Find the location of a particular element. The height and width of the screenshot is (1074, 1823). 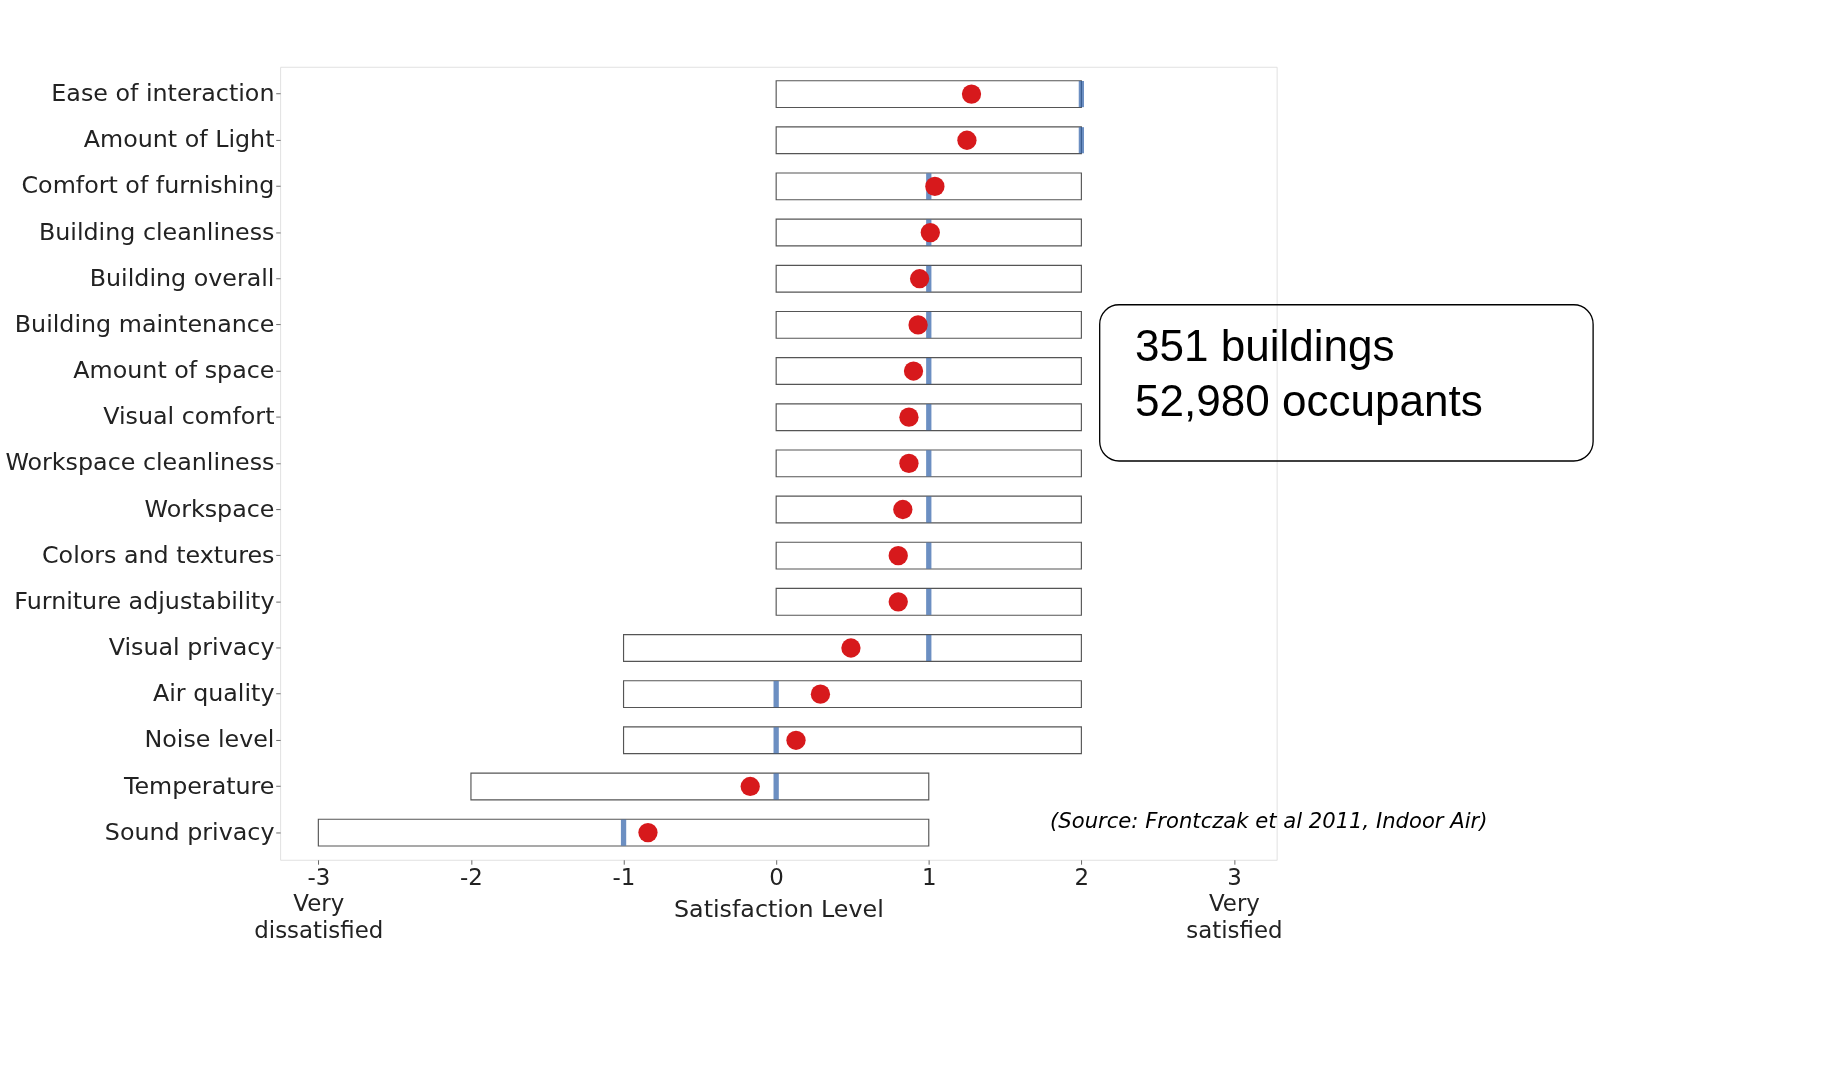

y-tick-label: Building cleanliness is located at coordinates (156, 231).